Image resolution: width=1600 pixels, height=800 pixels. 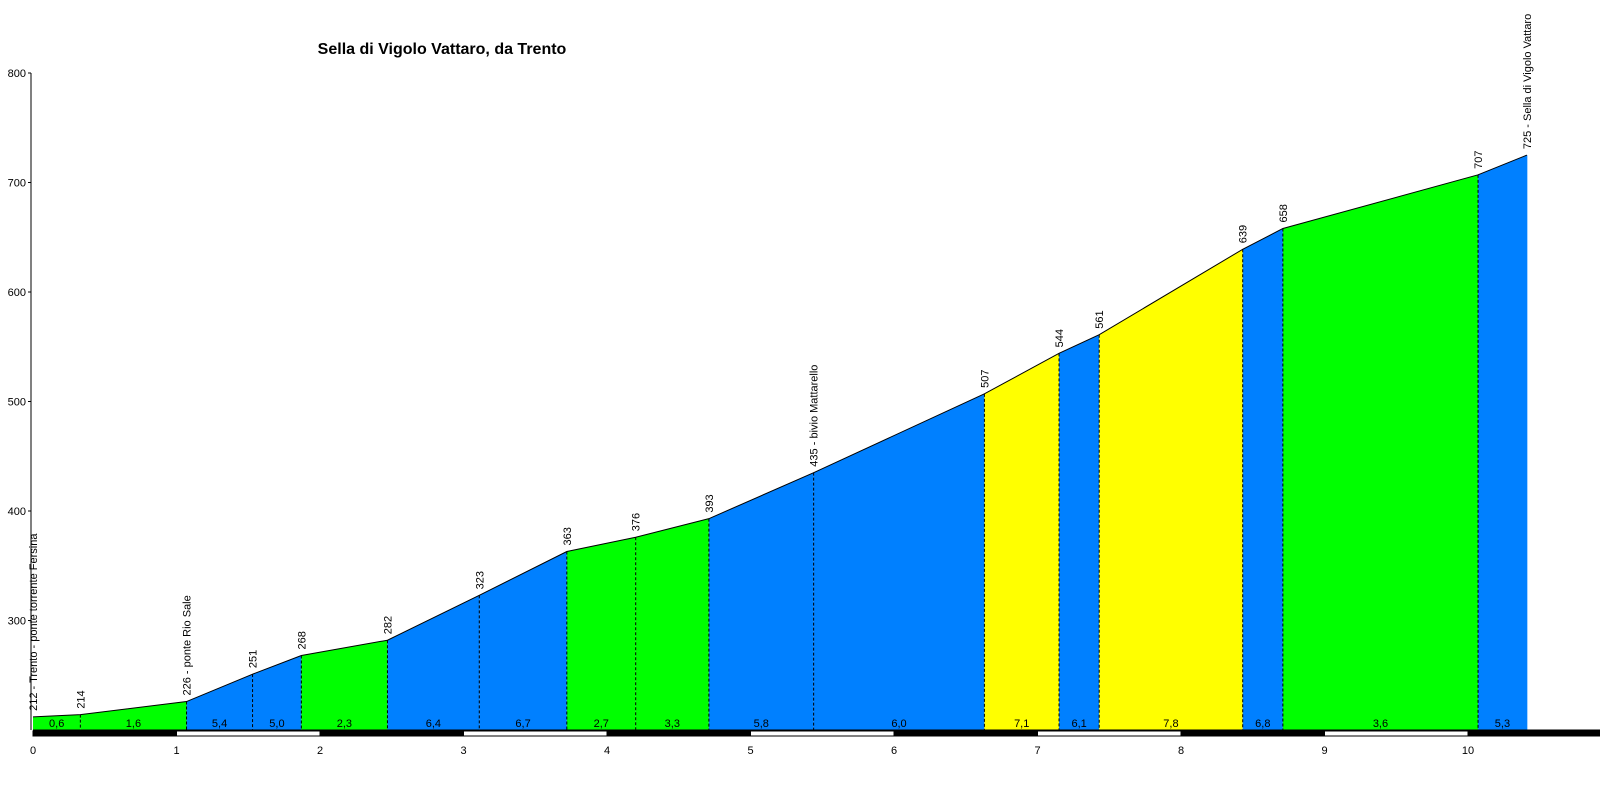 What do you see at coordinates (219, 724) in the screenshot?
I see `gradient-label: 5,4` at bounding box center [219, 724].